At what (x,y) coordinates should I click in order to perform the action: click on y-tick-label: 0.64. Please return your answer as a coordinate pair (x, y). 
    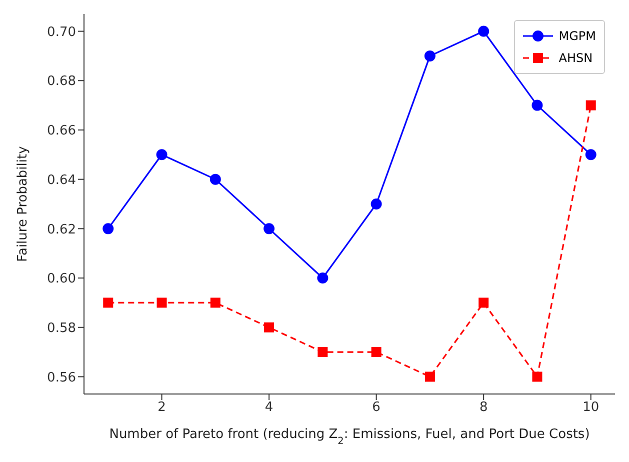
    Looking at the image, I should click on (61, 180).